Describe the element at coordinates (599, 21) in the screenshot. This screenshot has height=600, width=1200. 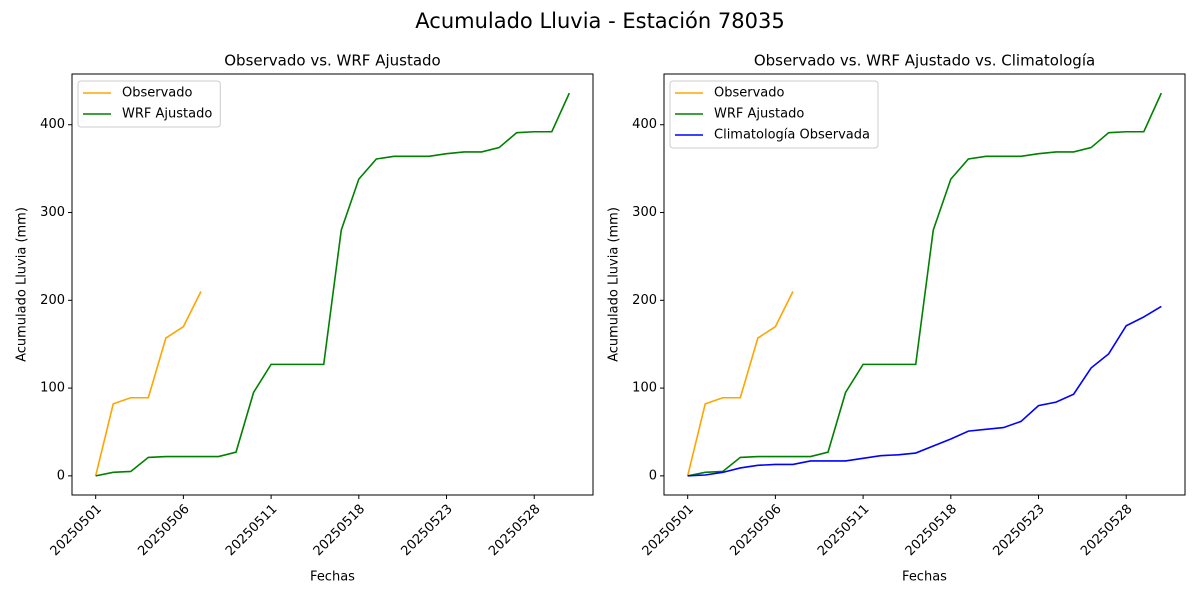
I see `figure-title: Acumulado Lluvia - Estación 78035` at that location.